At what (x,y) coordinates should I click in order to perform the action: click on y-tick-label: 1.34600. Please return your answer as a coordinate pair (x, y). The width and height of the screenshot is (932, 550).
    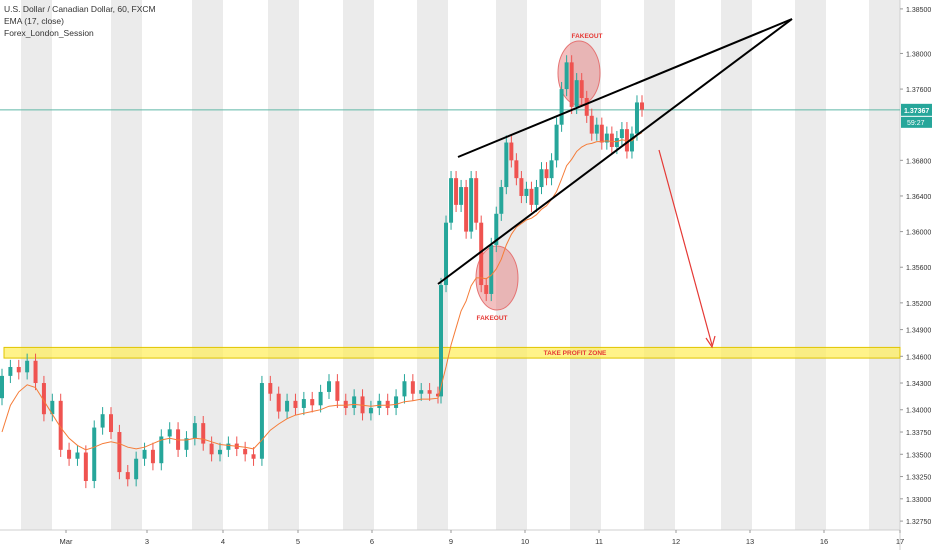
    Looking at the image, I should click on (918, 357).